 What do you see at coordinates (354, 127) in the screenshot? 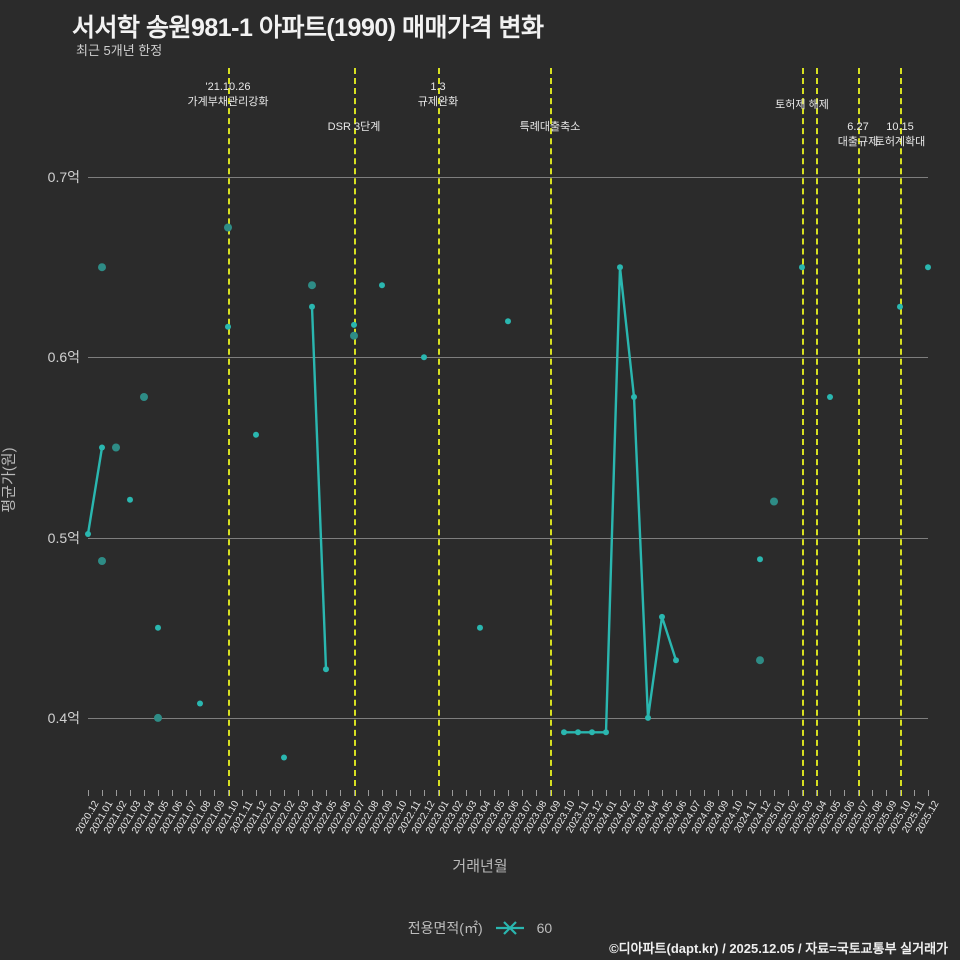
I see `event-label: DSR 3단계` at bounding box center [354, 127].